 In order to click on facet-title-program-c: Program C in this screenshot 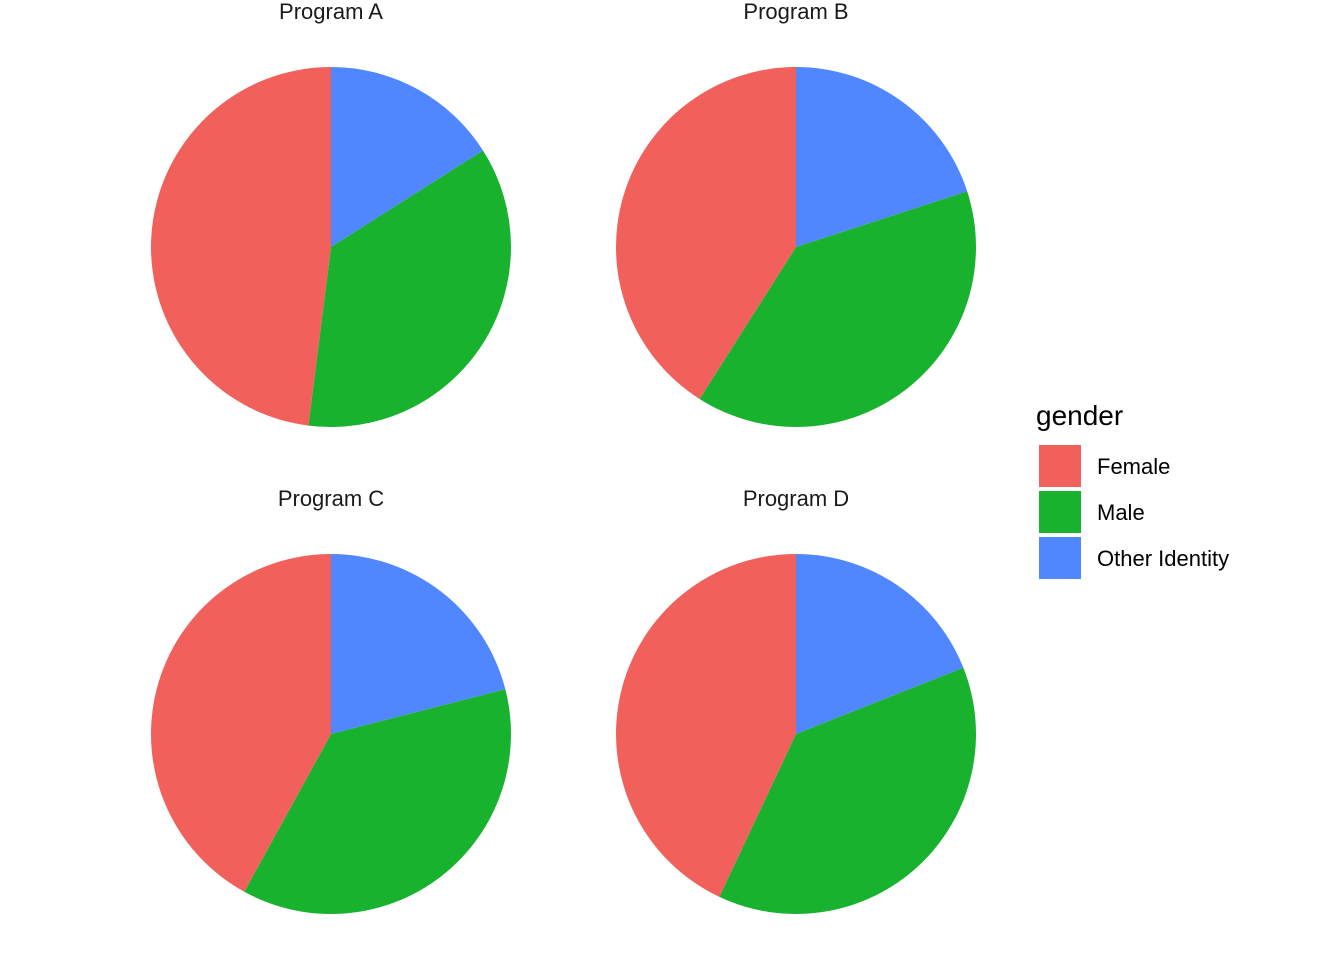, I will do `click(331, 498)`.